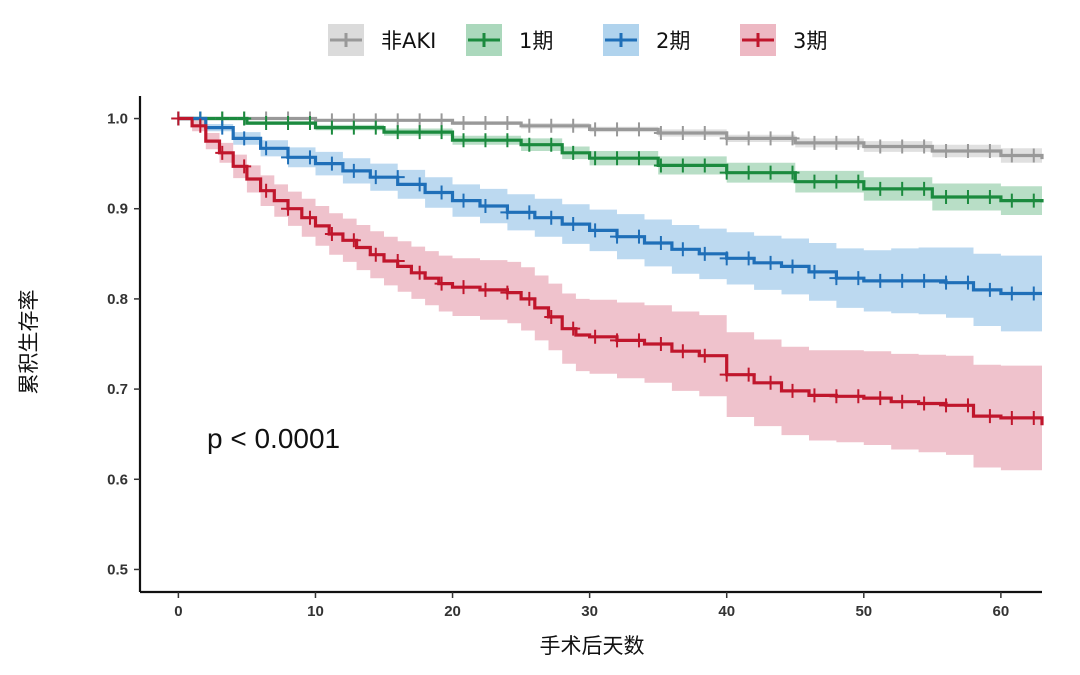  Describe the element at coordinates (117, 209) in the screenshot. I see `y-tick-label: 0.9` at that location.